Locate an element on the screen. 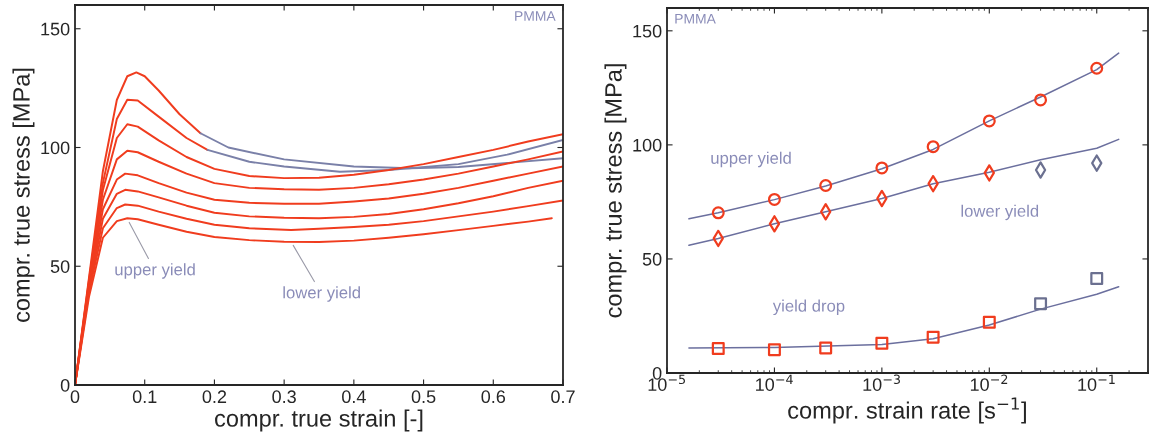  x-tick-label: 10$^{−1}$ is located at coordinates (1096, 382).